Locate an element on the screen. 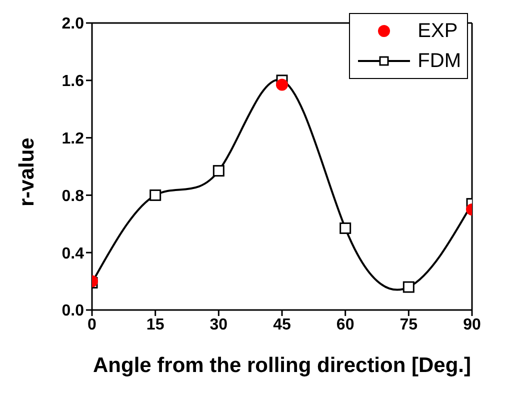 This screenshot has width=507, height=400. x-tick-label: 45 is located at coordinates (282, 325).